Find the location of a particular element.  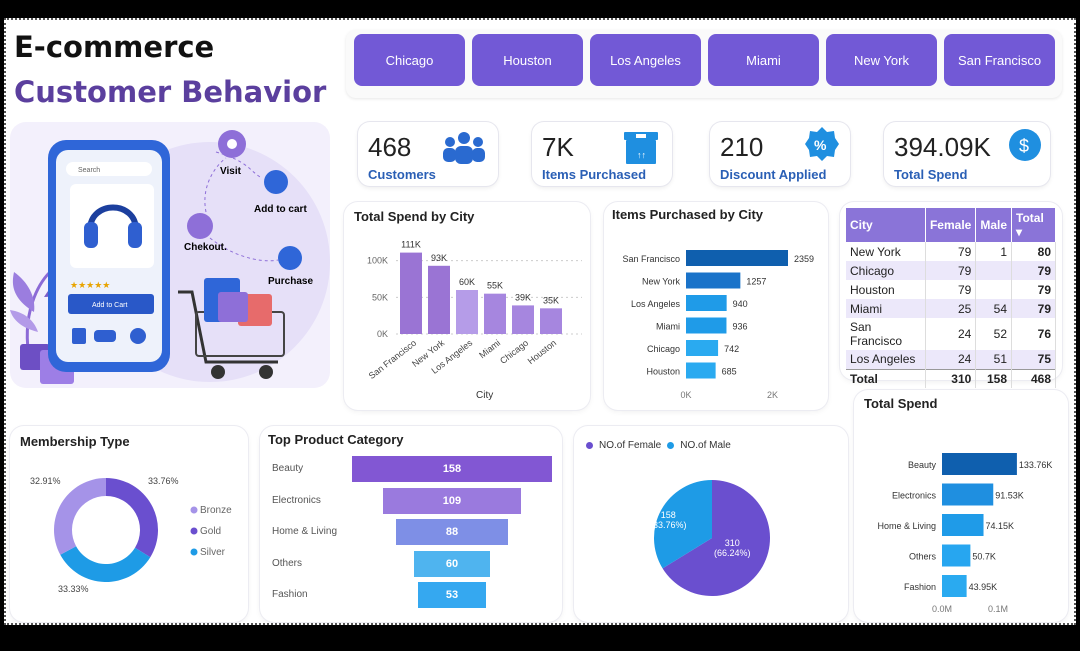

y-tick-label: 0K is located at coordinates (382, 334).